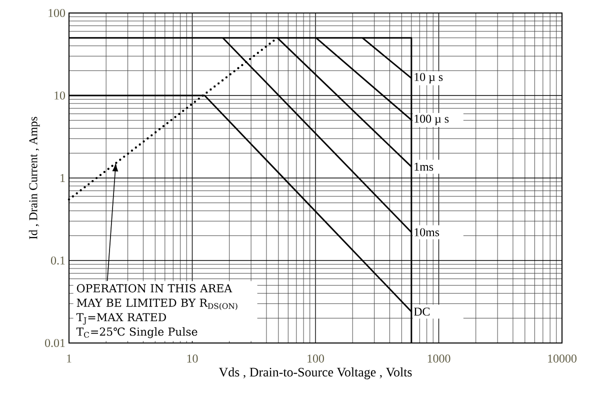 This screenshot has height=405, width=589. What do you see at coordinates (192, 358) in the screenshot?
I see `x-tick-label: 10` at bounding box center [192, 358].